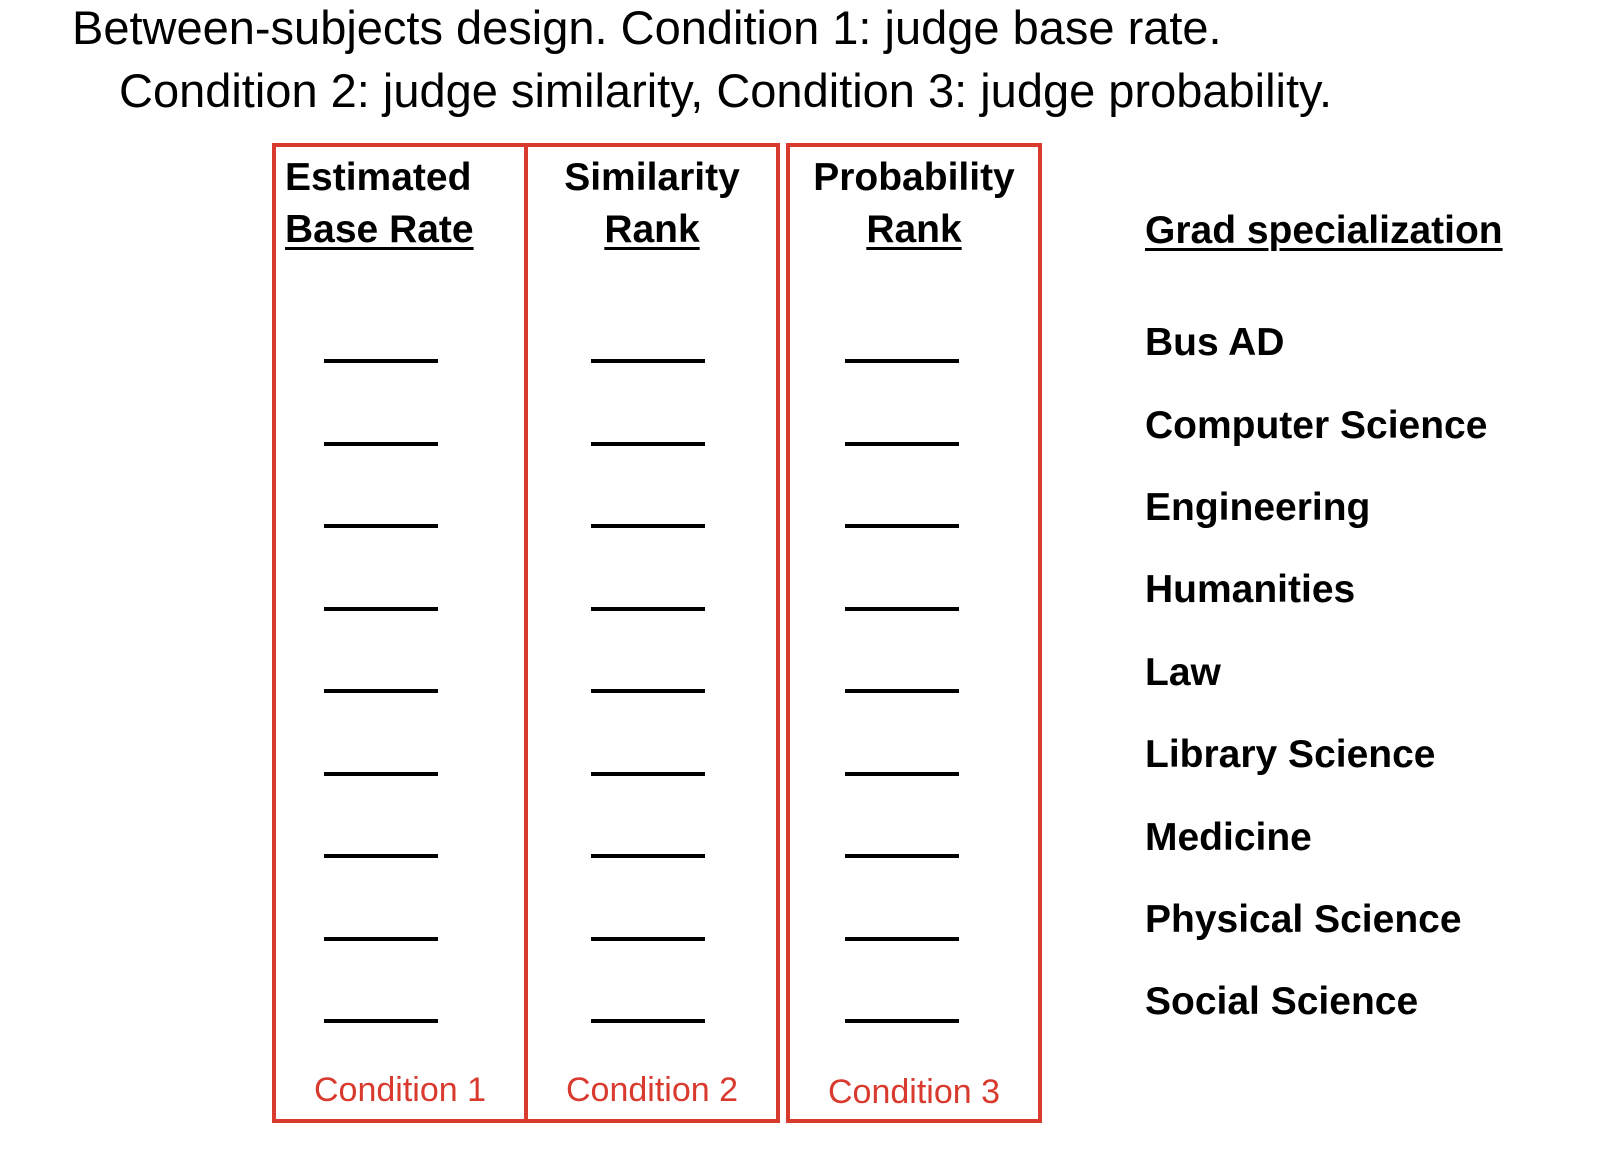 The width and height of the screenshot is (1616, 1165). What do you see at coordinates (1215, 342) in the screenshot?
I see `specialization-item: Bus AD` at bounding box center [1215, 342].